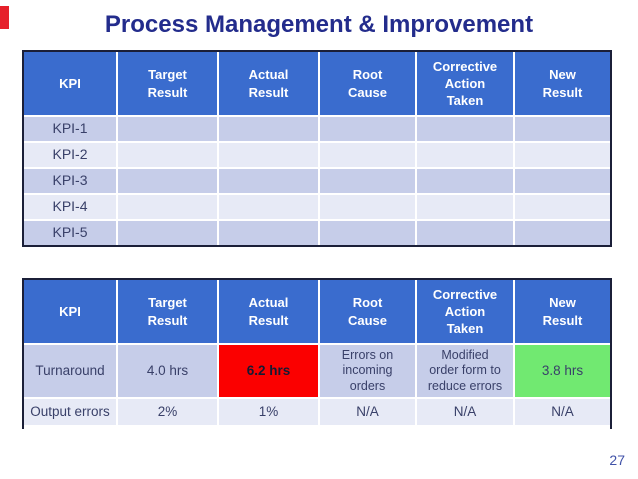  Describe the element at coordinates (562, 412) in the screenshot. I see `cell-output-errors-new-result: N/A` at that location.